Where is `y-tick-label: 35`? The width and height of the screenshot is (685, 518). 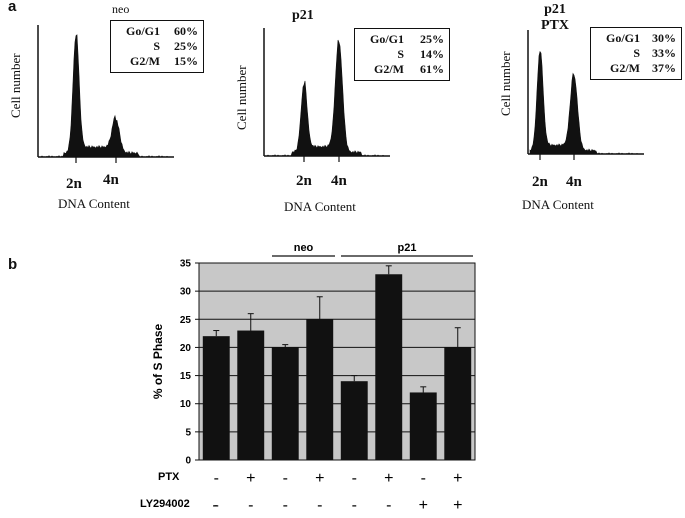 y-tick-label: 35 is located at coordinates (186, 264).